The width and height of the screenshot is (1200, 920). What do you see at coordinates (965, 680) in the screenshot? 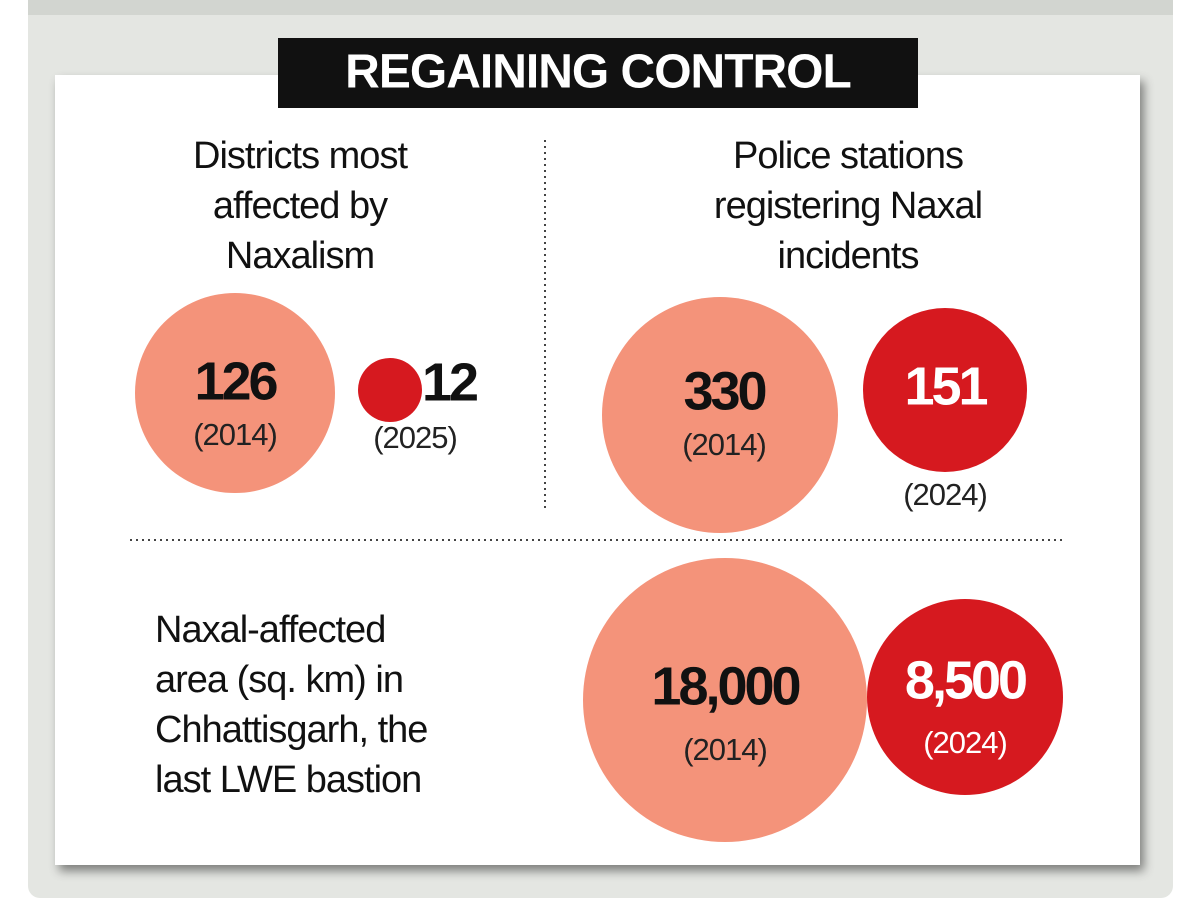
I see `value: 8,500` at bounding box center [965, 680].